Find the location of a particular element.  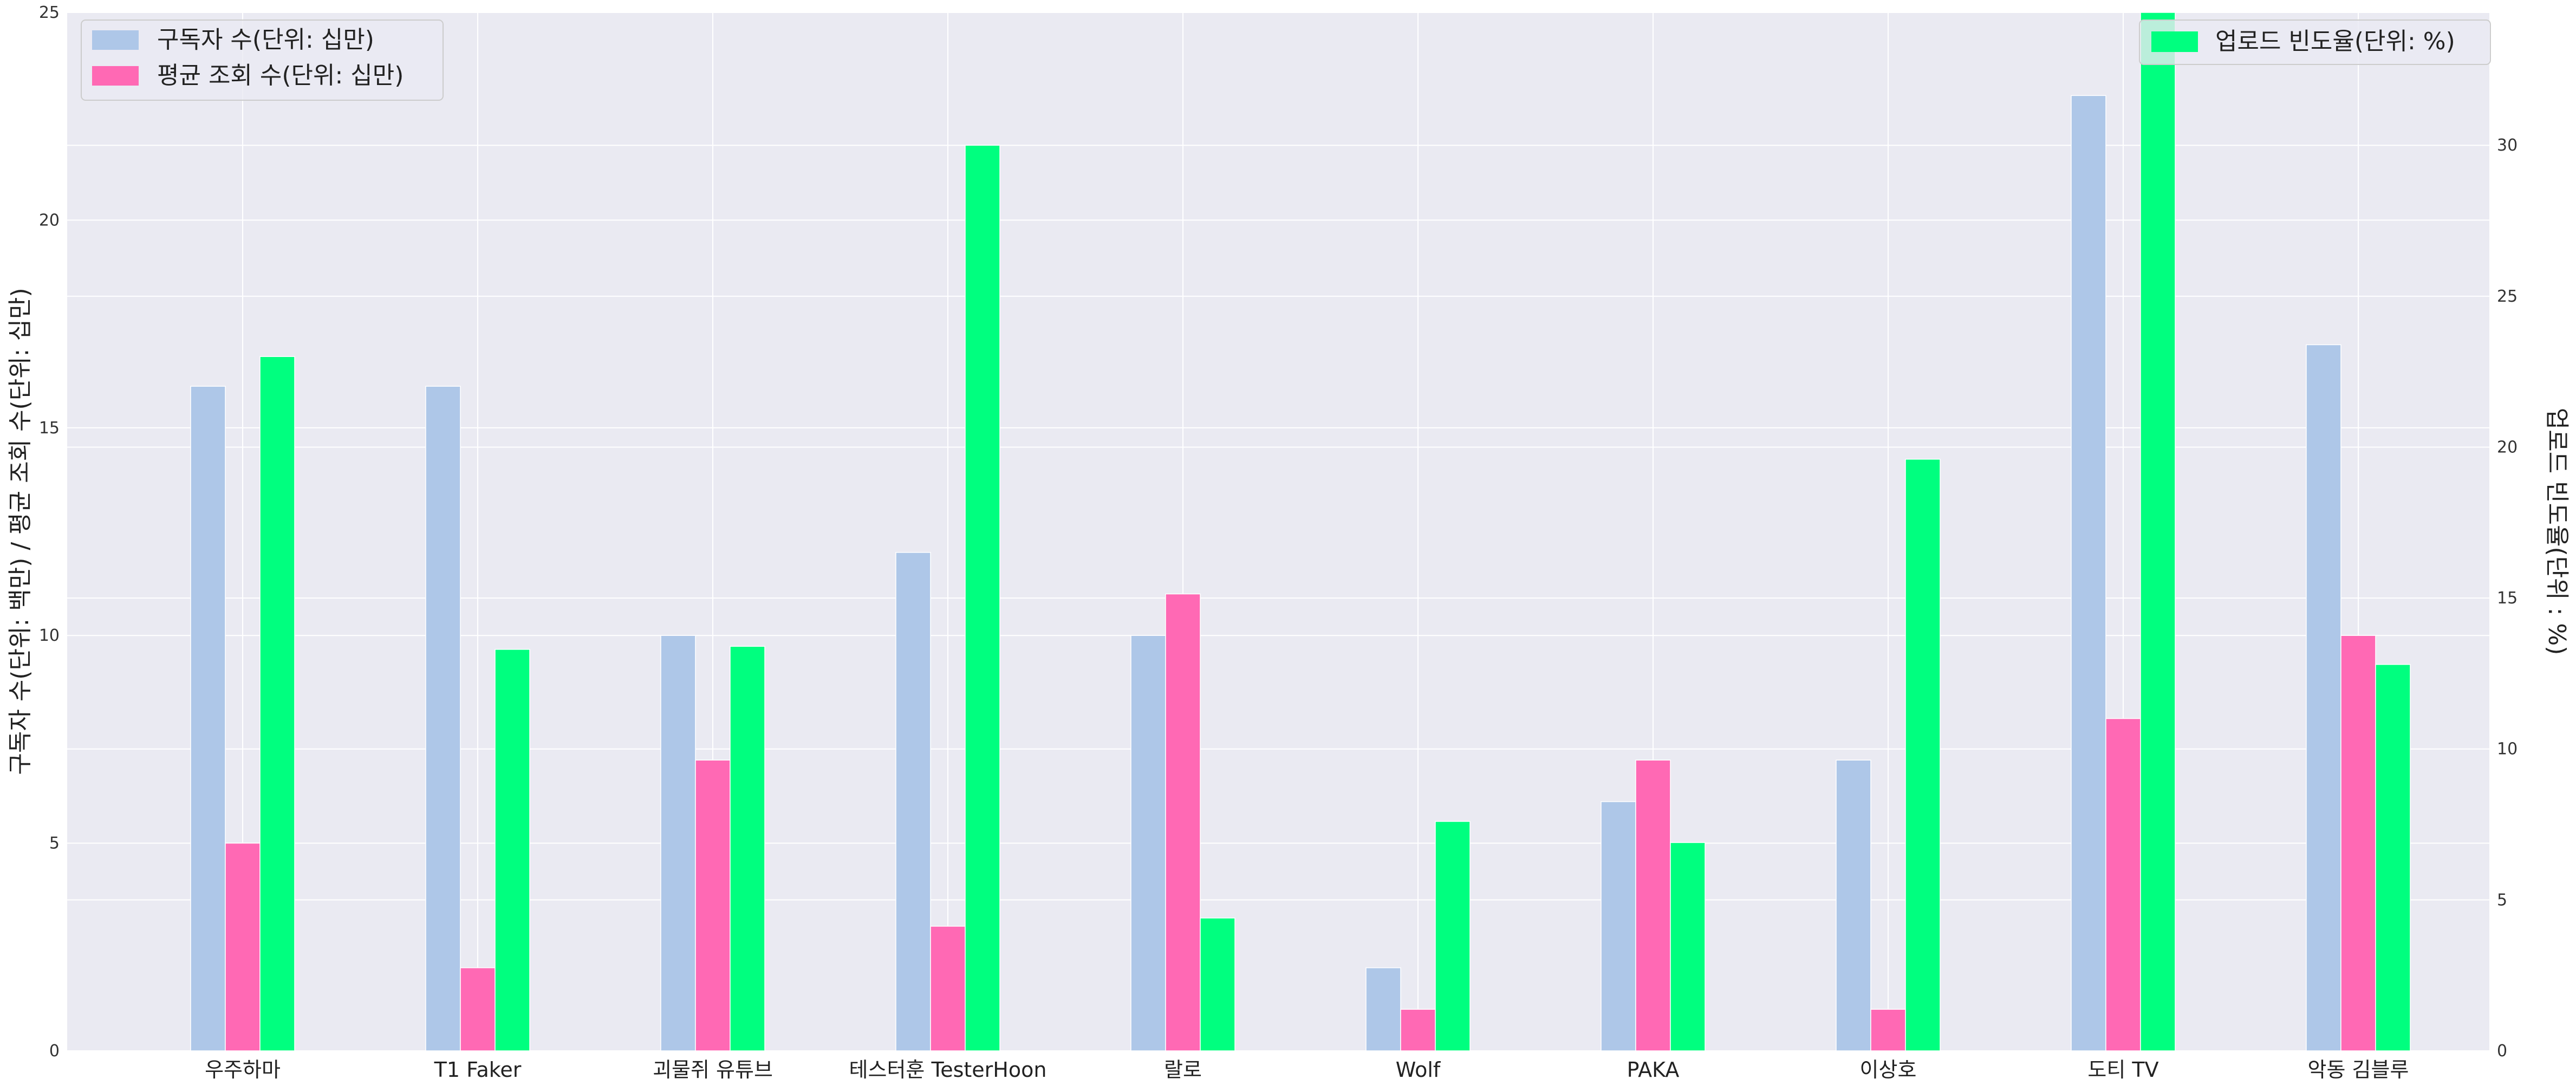

x-tick-label: 악동 김블루 is located at coordinates (2358, 1070).